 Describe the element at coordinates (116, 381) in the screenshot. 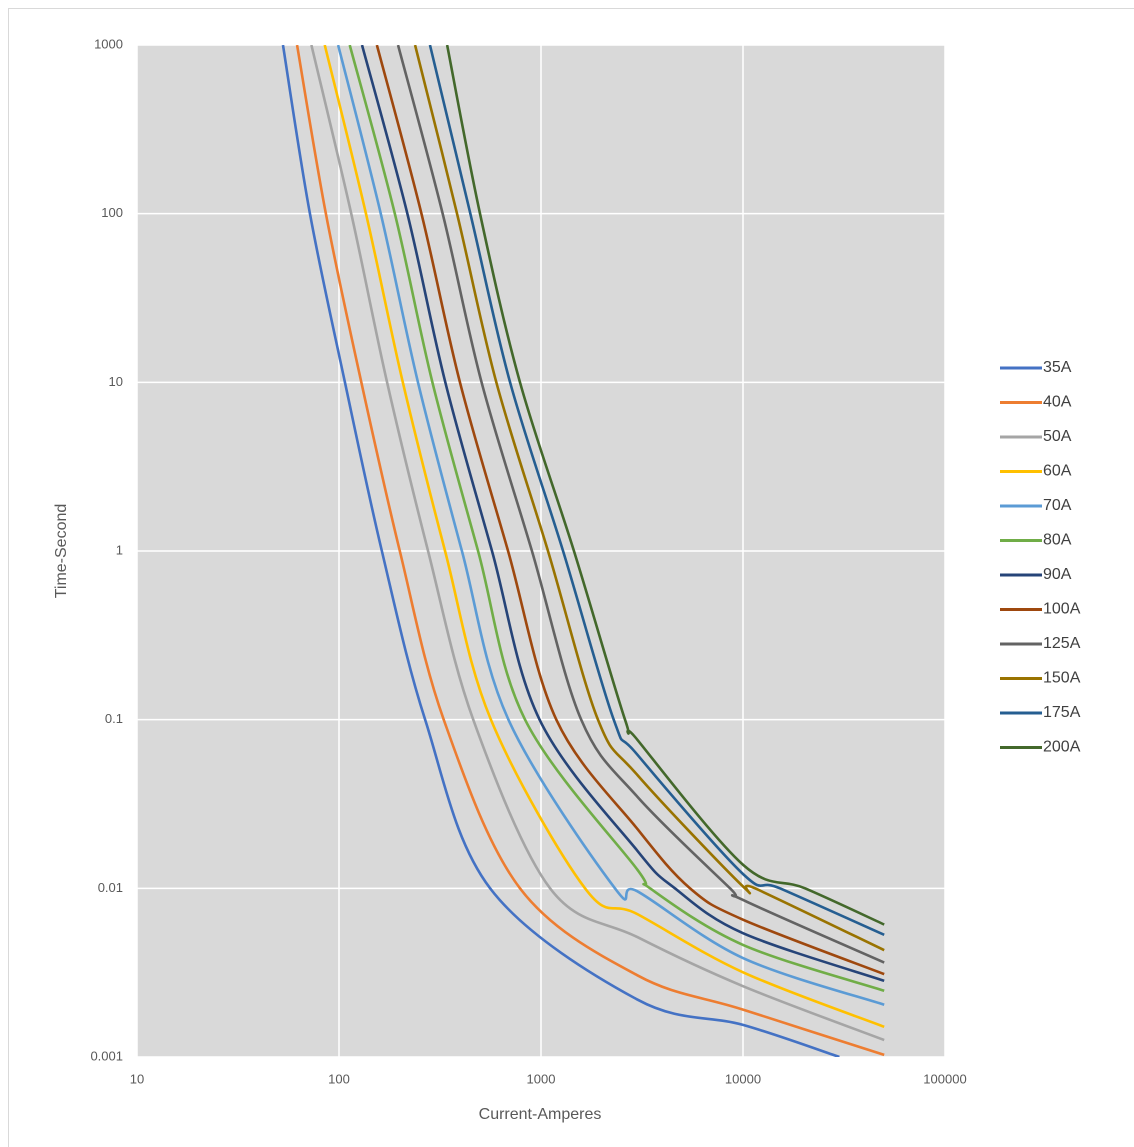

I see `y-tick-label: 10` at that location.